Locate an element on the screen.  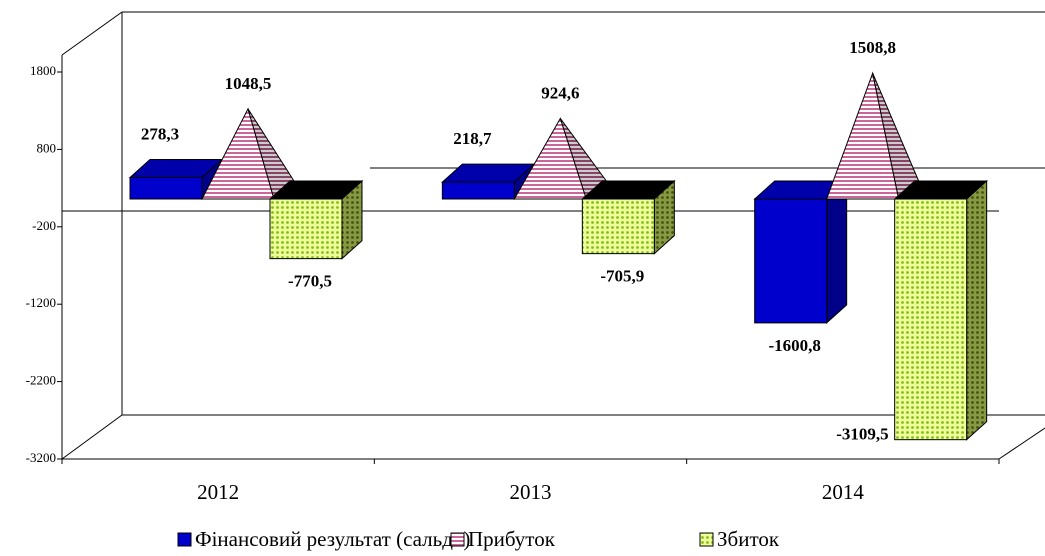
x-tick-label: 2014 is located at coordinates (843, 492).